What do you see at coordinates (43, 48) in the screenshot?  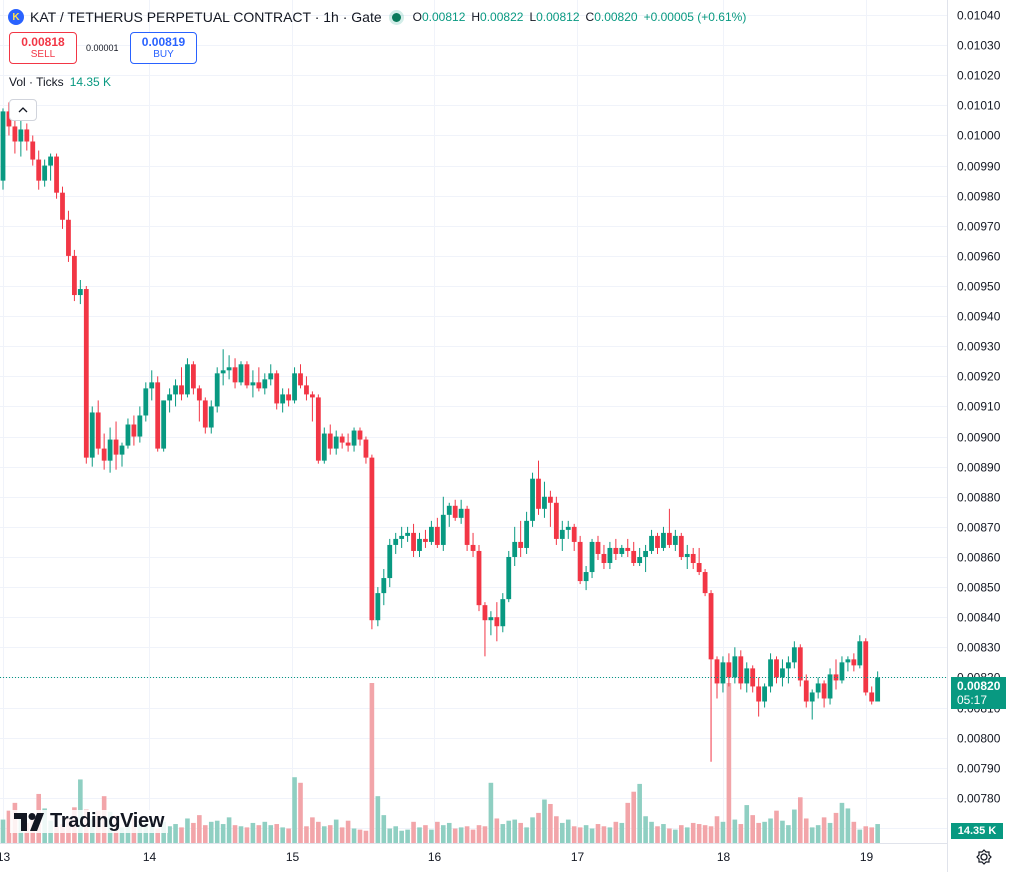 I see `sell-button: 0.00818 SELL` at bounding box center [43, 48].